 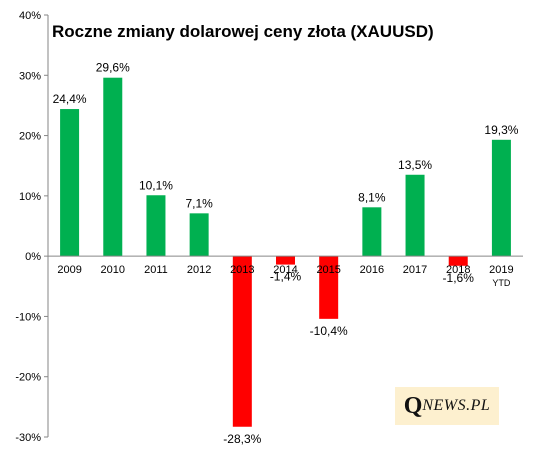 I want to click on x-tick-label-2016: 2016, so click(x=372, y=270).